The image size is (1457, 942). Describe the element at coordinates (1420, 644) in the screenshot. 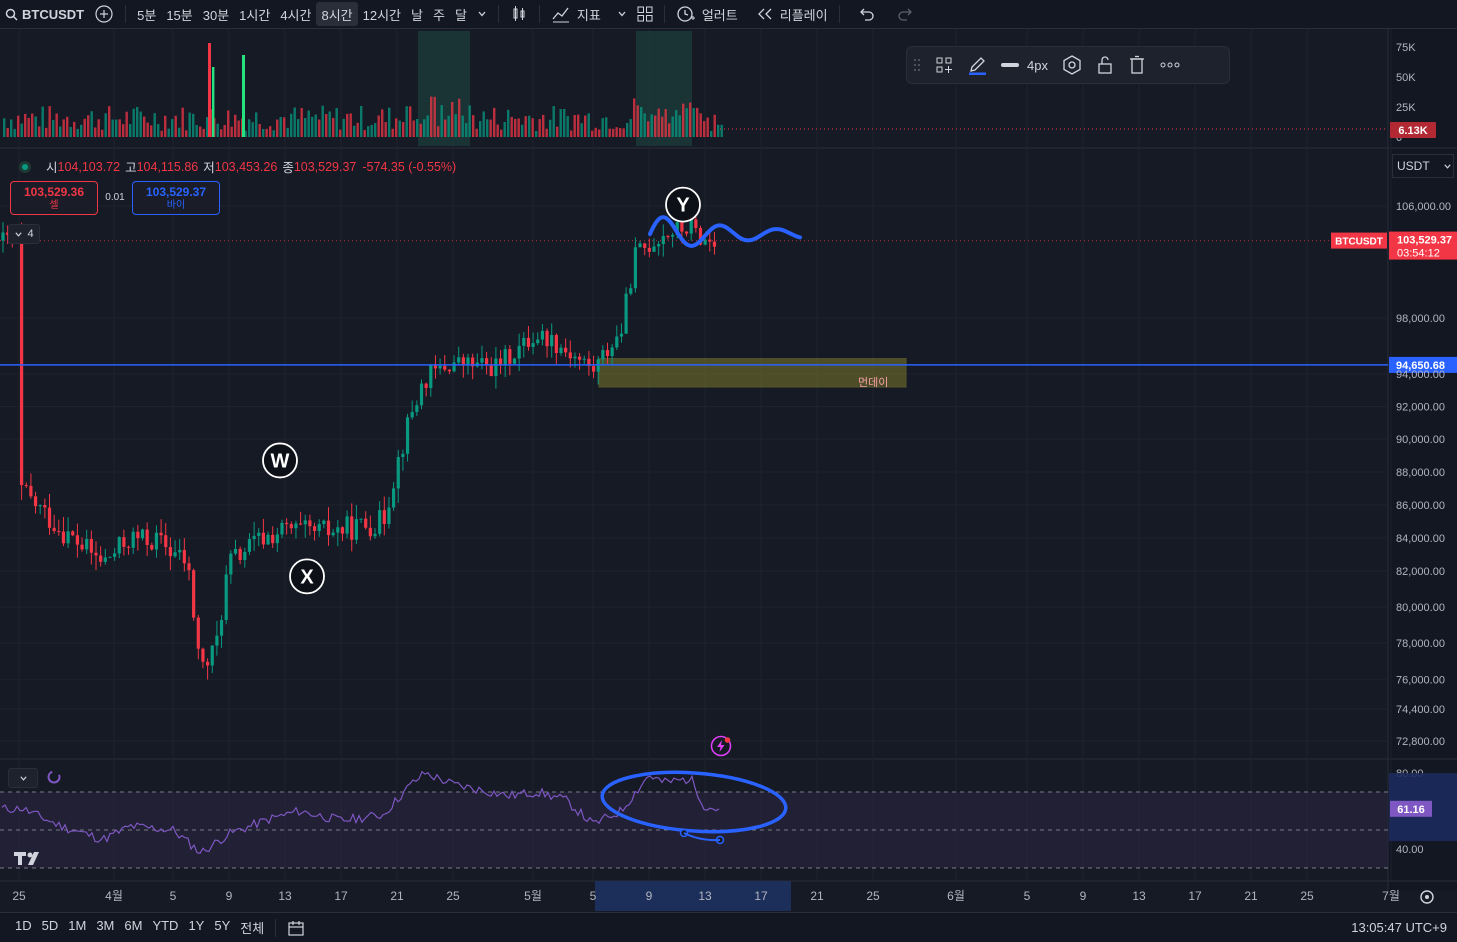

I see `y-tick-label: 78,000.00` at that location.